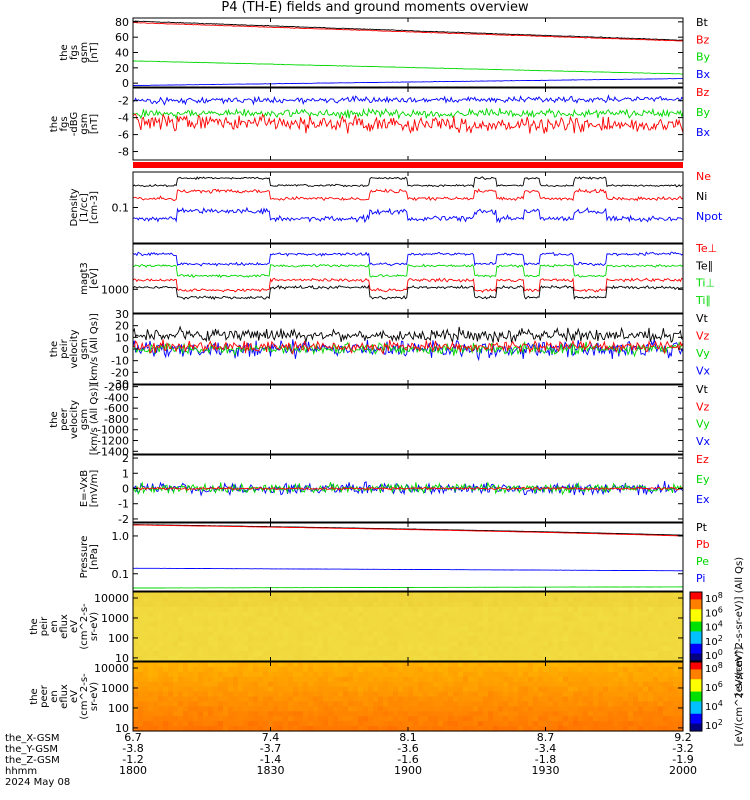  I want to click on peer_eflux-ytick-label: 10, so click(122, 728).